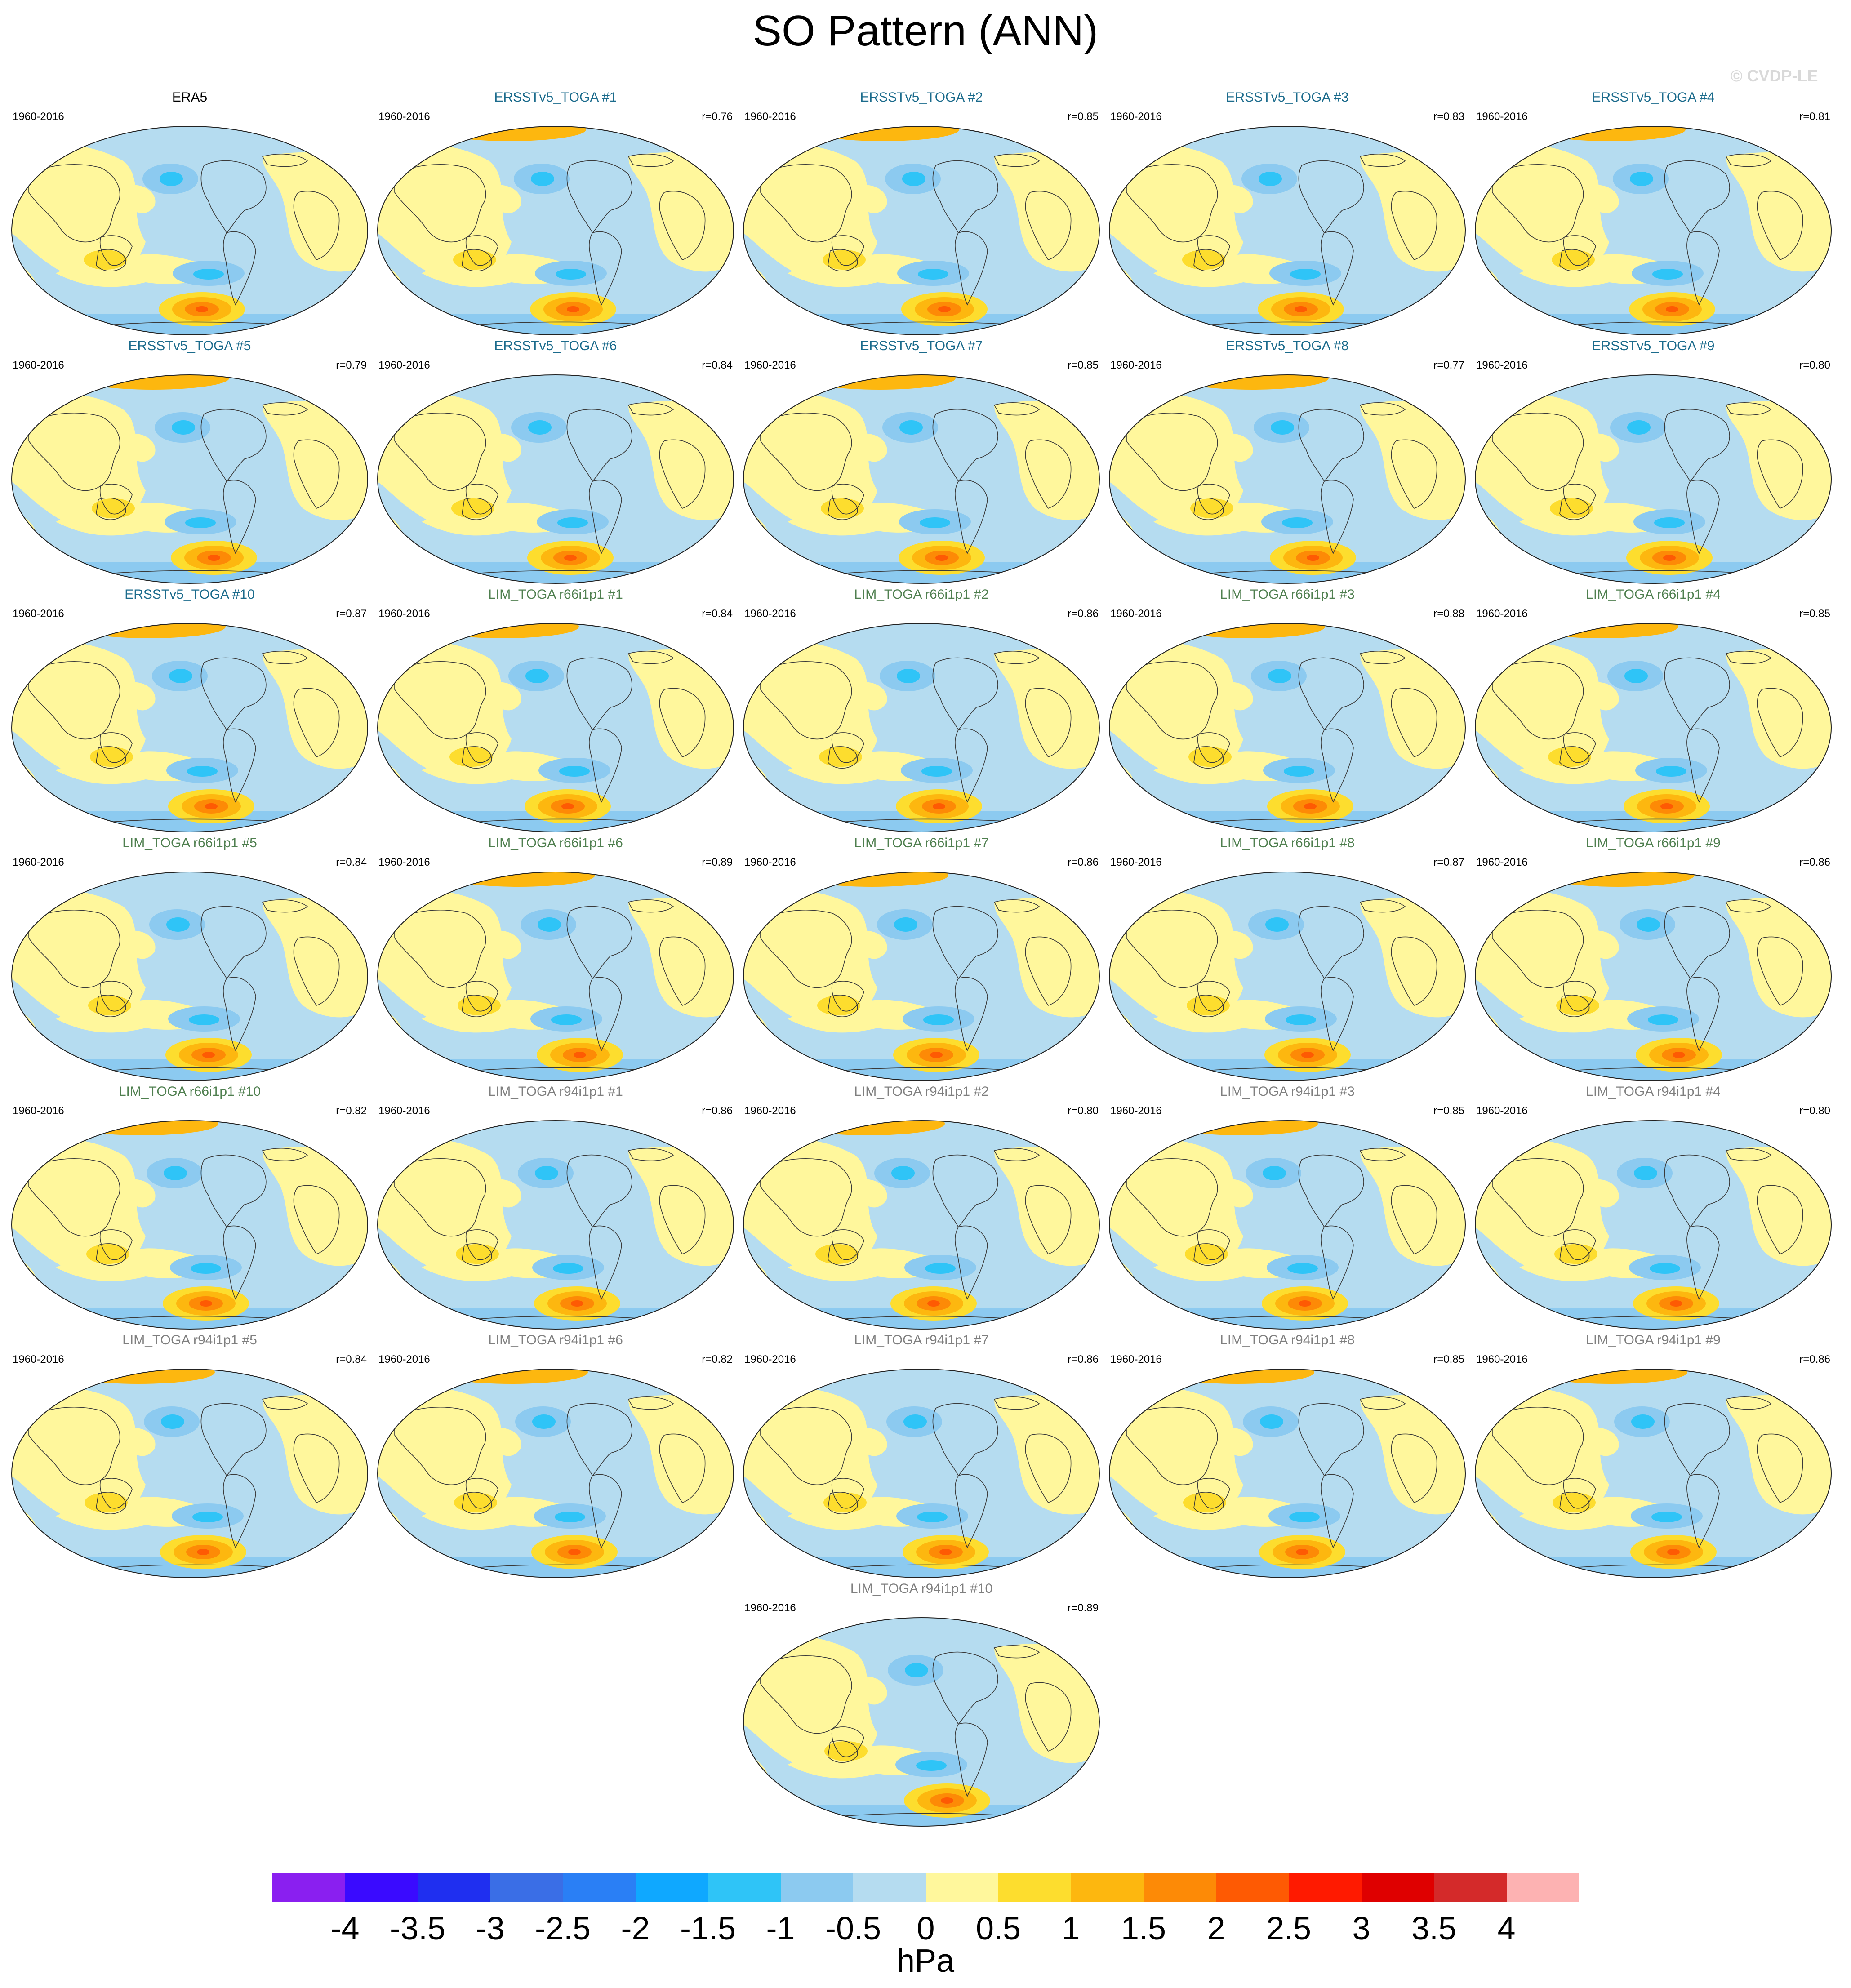 This screenshot has height=1988, width=1851. I want to click on colorbar-tick-label: -2, so click(635, 1929).